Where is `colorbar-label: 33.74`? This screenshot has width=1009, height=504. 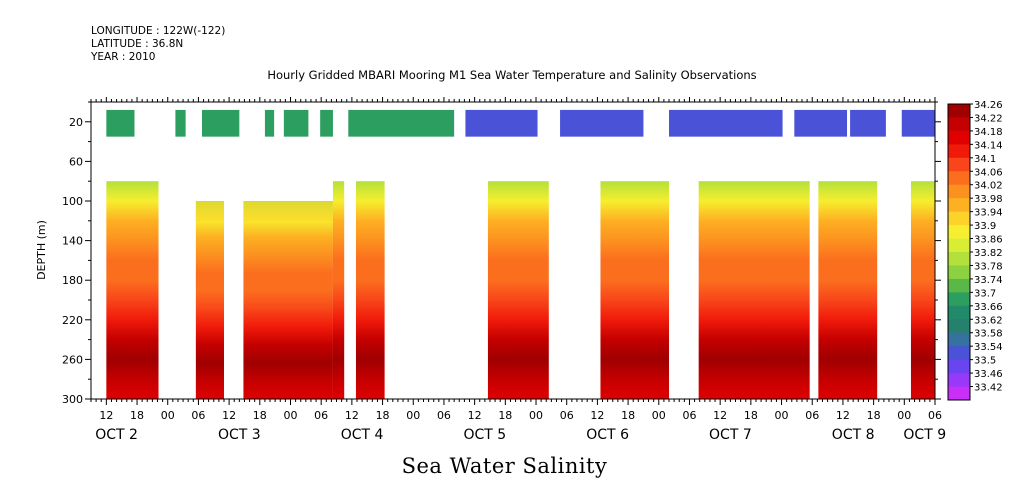 colorbar-label: 33.74 is located at coordinates (988, 280).